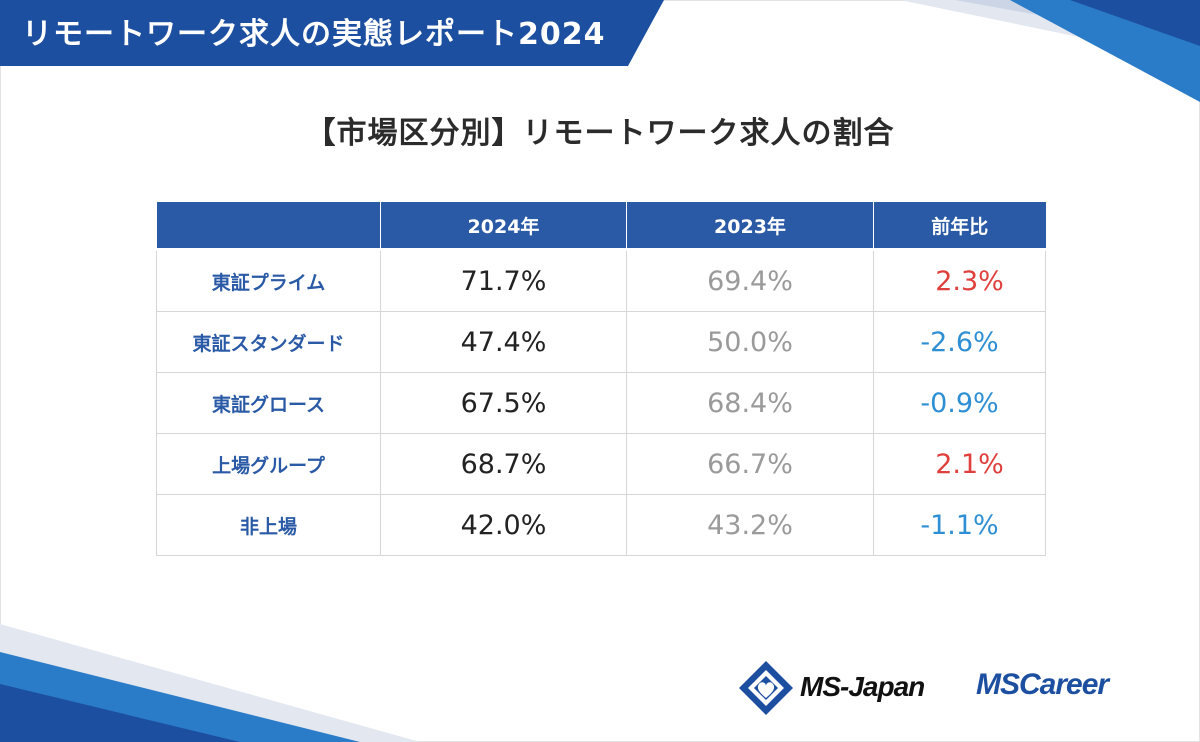 The width and height of the screenshot is (1200, 742). I want to click on value-yoy-value: -2.6%, so click(959, 342).